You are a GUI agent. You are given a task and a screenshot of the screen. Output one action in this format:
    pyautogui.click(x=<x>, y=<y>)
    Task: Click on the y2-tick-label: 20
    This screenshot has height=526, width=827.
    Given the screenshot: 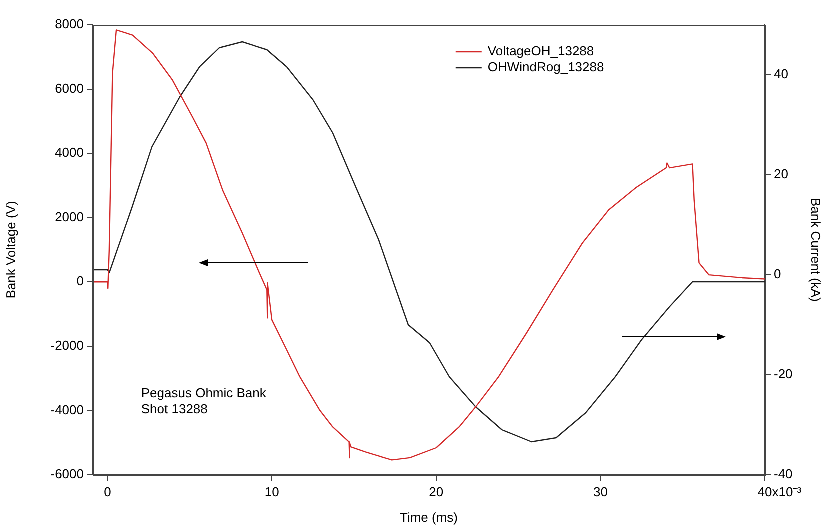 What is the action you would take?
    pyautogui.click(x=781, y=174)
    